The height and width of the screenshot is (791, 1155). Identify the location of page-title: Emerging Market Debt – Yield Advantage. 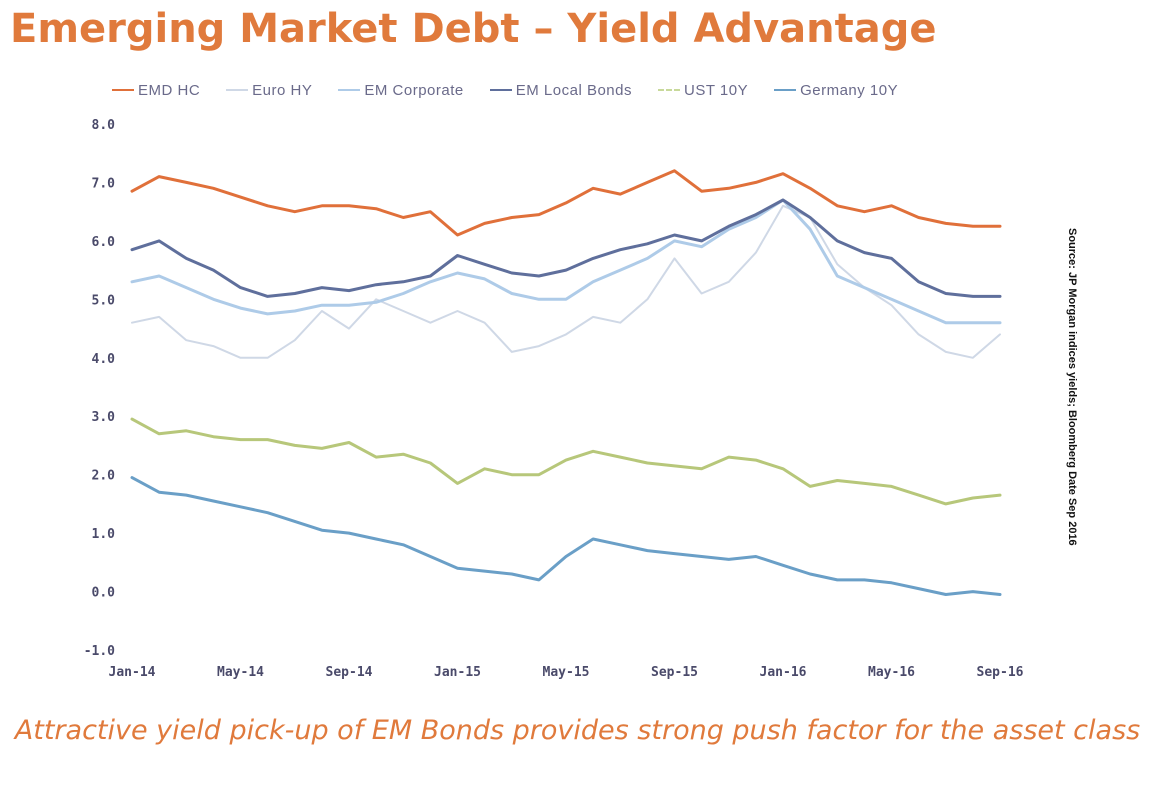
(473, 29).